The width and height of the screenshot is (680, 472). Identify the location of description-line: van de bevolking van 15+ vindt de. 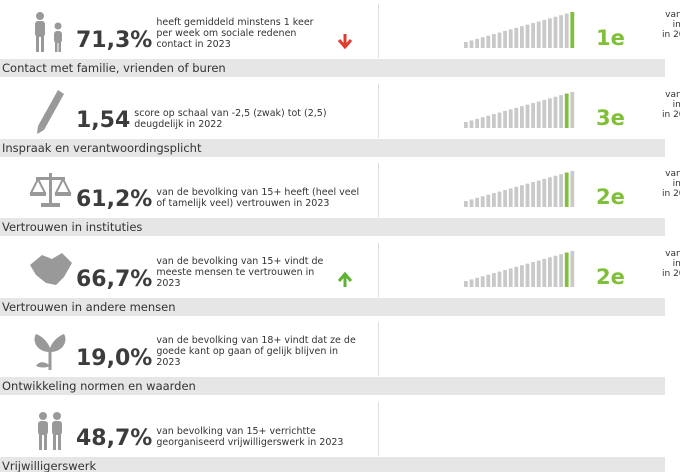
(240, 261).